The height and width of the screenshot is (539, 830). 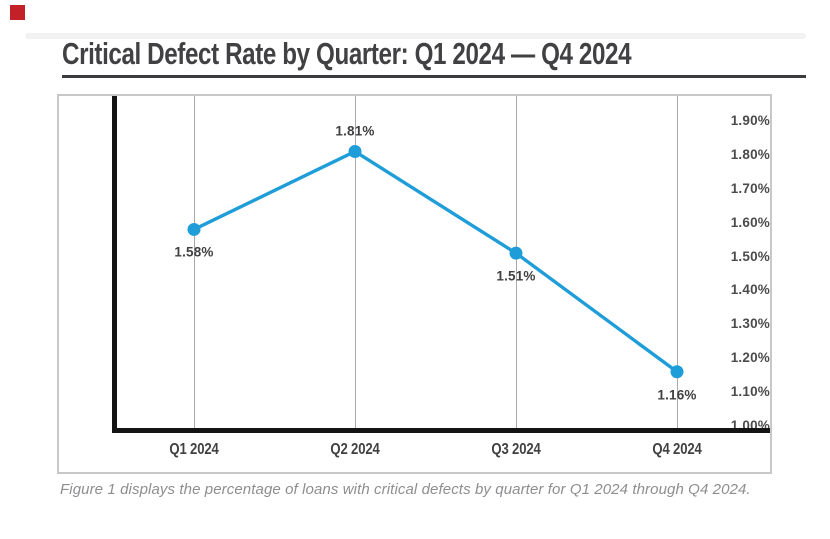 What do you see at coordinates (677, 395) in the screenshot?
I see `data-point-label: 1.16%` at bounding box center [677, 395].